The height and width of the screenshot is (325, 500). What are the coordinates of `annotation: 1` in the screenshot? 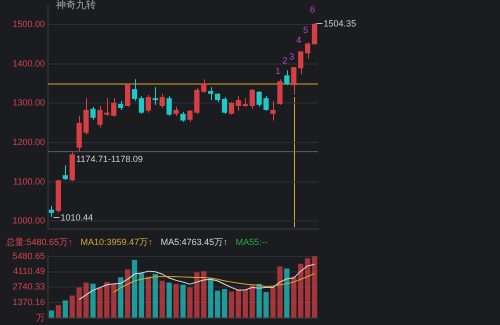 It's located at (277, 71).